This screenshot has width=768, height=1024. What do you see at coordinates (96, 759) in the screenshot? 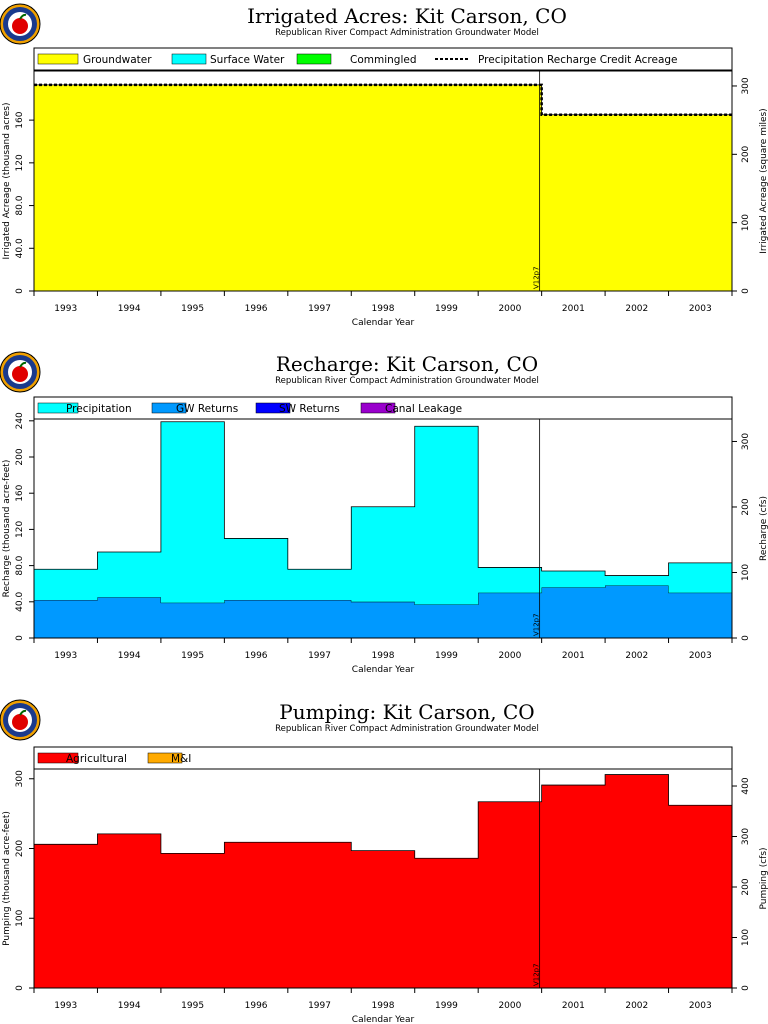
I see `legend-label: Agricultural` at bounding box center [96, 759].